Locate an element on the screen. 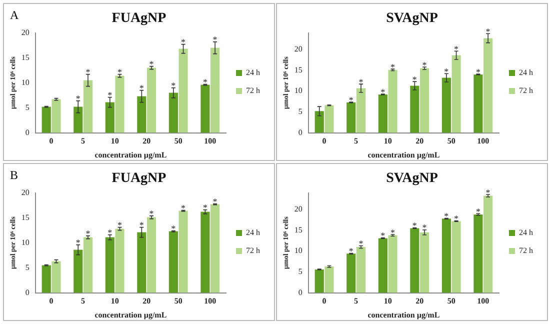 The image size is (550, 324). y-tick-label: 20 is located at coordinates (298, 49).